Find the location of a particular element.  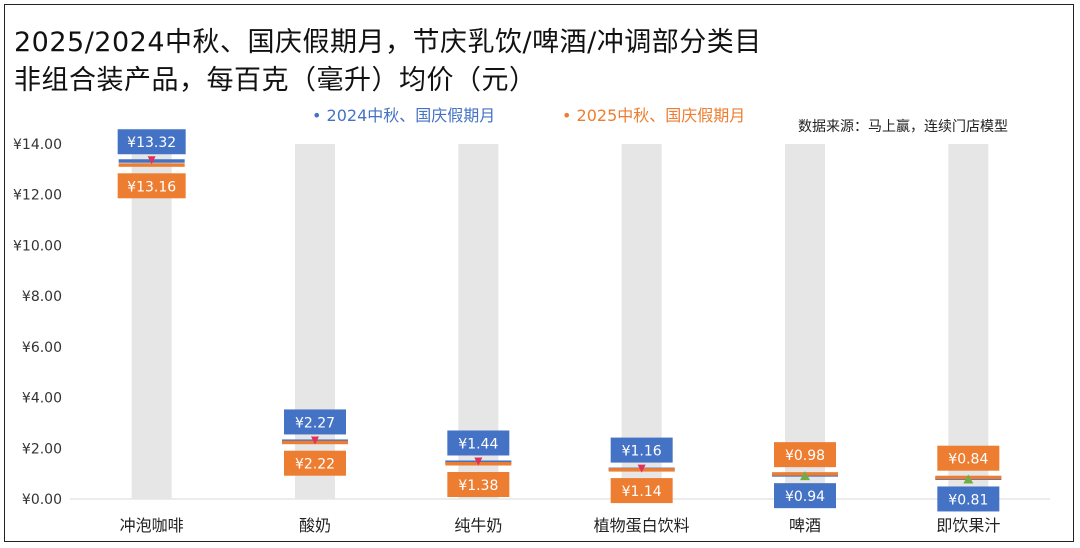

data-label-2025: ¥13.16 is located at coordinates (151, 187).